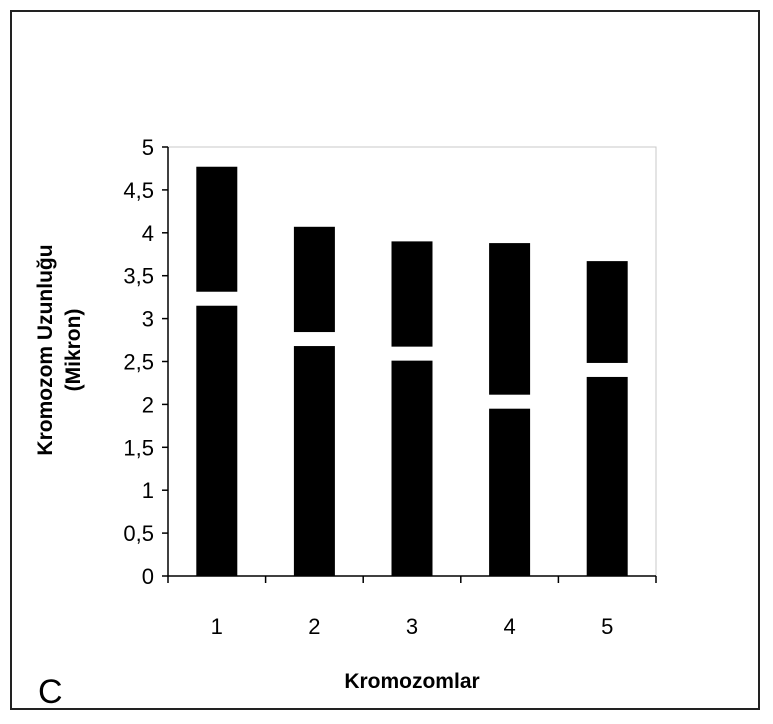 The width and height of the screenshot is (773, 724). What do you see at coordinates (314, 626) in the screenshot?
I see `x-tick-label: 2` at bounding box center [314, 626].